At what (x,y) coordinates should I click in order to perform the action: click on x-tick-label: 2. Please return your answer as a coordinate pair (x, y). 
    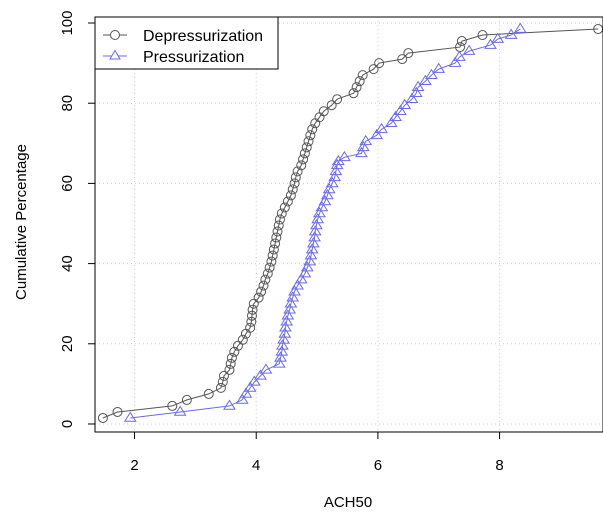
    Looking at the image, I should click on (134, 465).